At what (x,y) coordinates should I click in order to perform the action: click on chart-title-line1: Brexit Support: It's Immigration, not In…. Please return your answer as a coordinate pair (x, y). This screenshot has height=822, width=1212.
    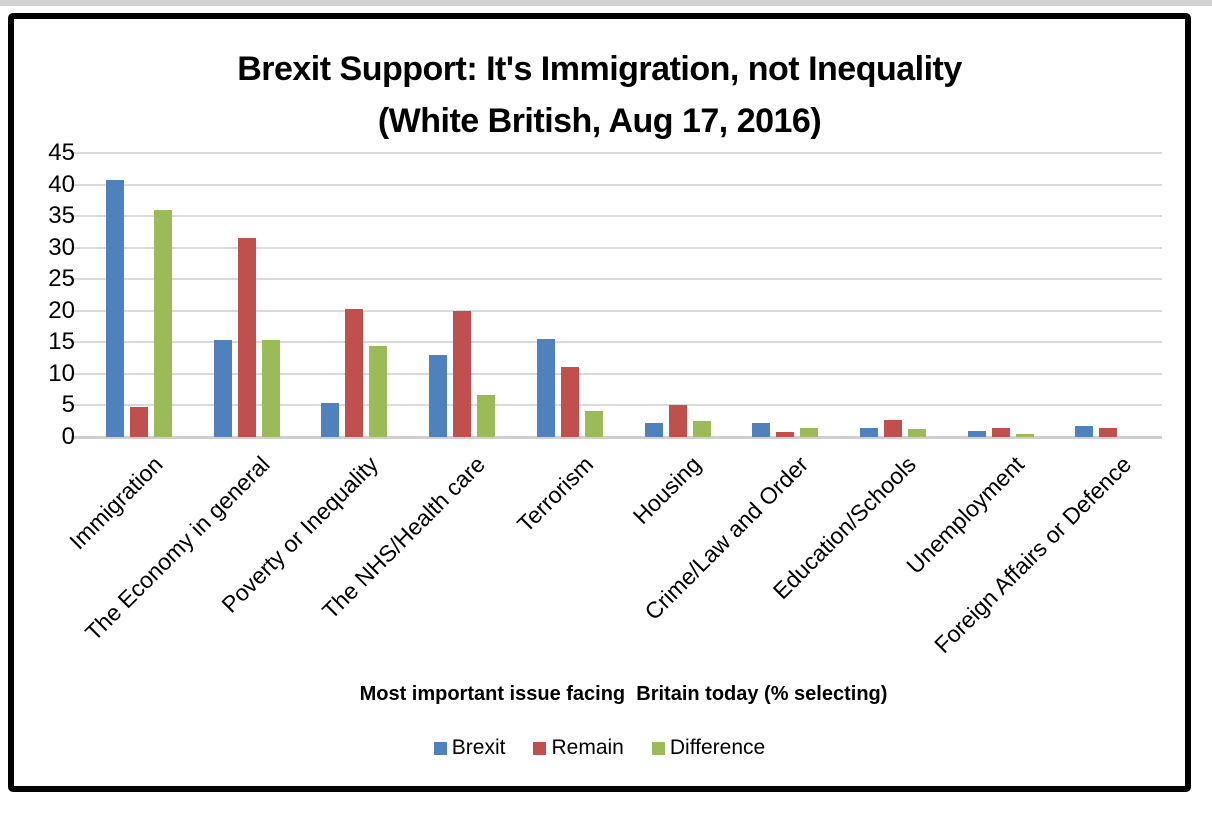
    Looking at the image, I should click on (599, 69).